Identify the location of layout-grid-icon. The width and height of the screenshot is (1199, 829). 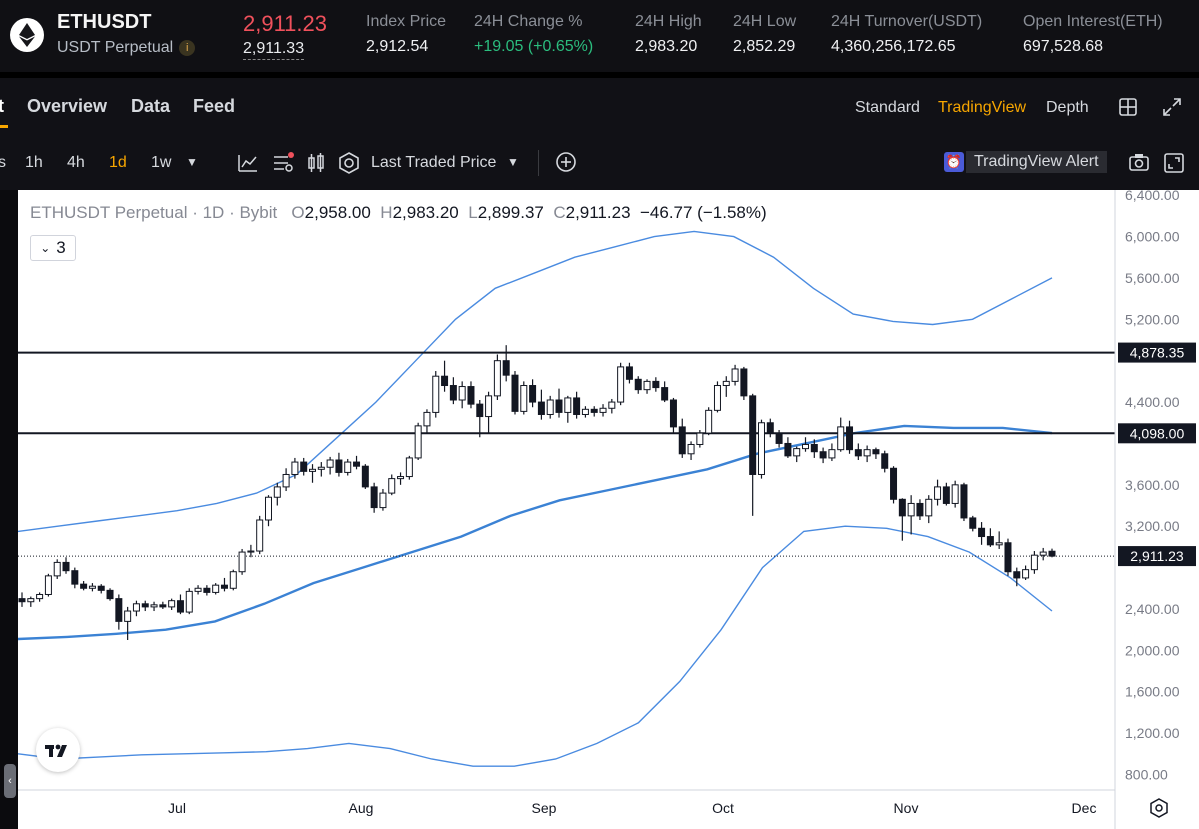
(1128, 107).